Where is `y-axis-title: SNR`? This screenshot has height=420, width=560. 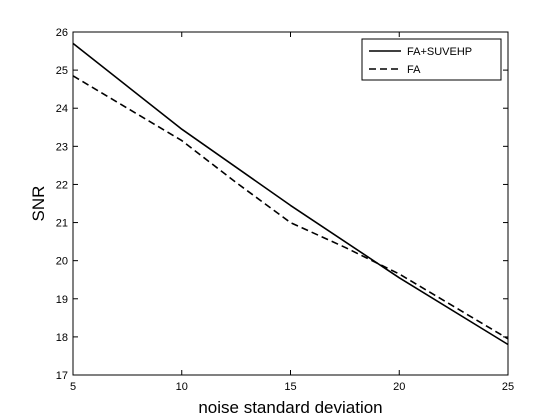 y-axis-title: SNR is located at coordinates (38, 204).